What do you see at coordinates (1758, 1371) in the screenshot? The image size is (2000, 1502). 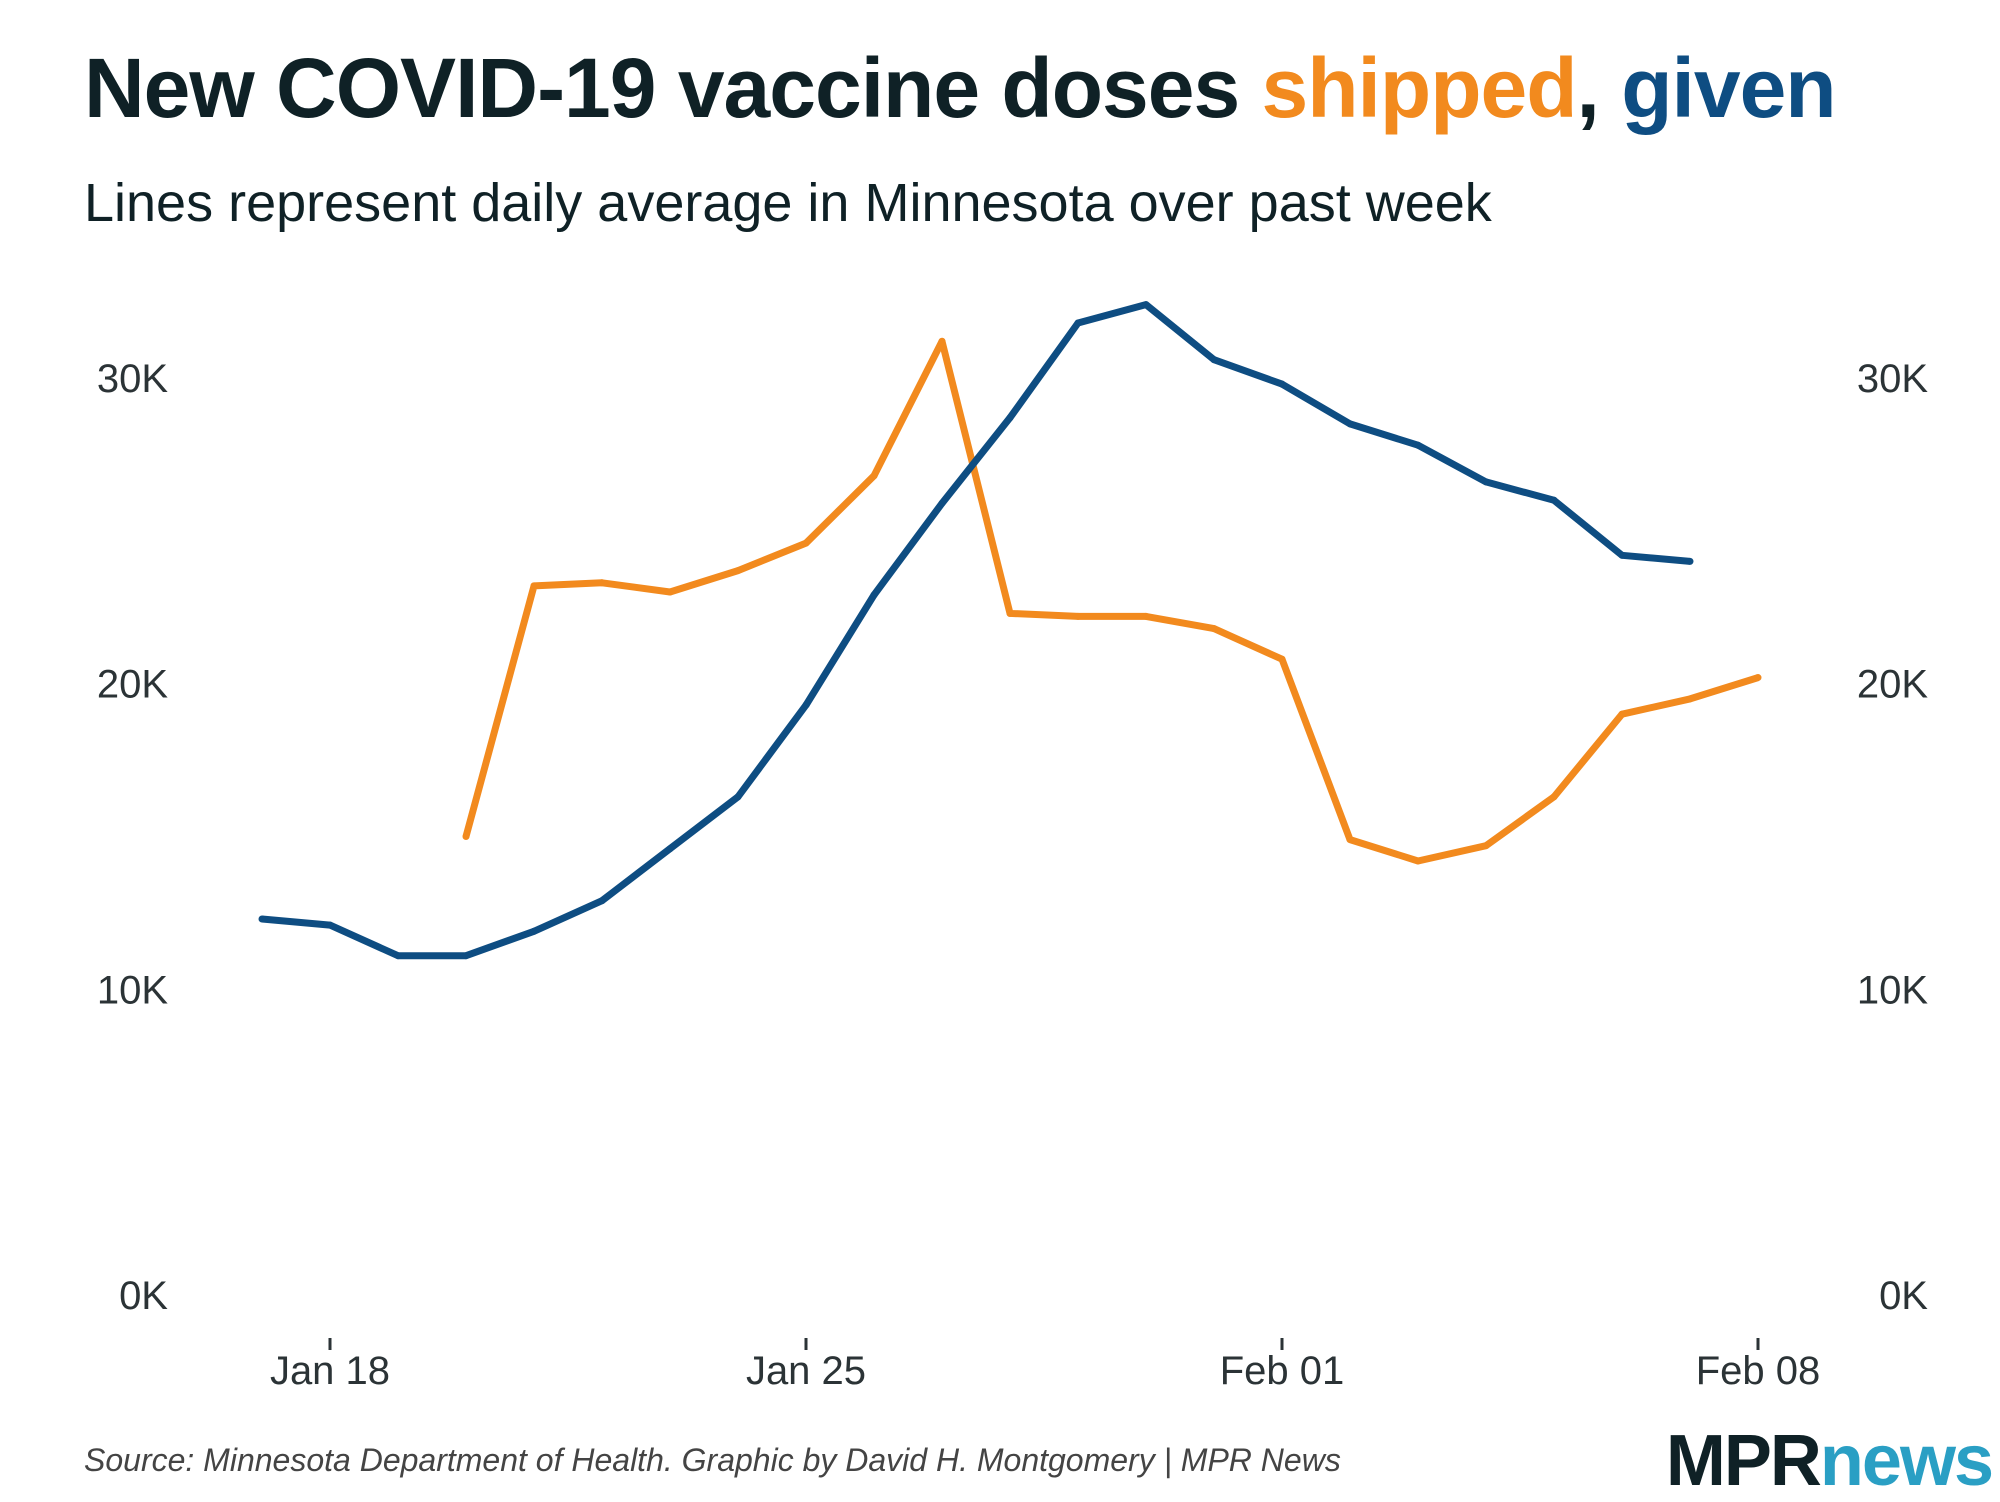 I see `x-tick-label: Feb 08` at bounding box center [1758, 1371].